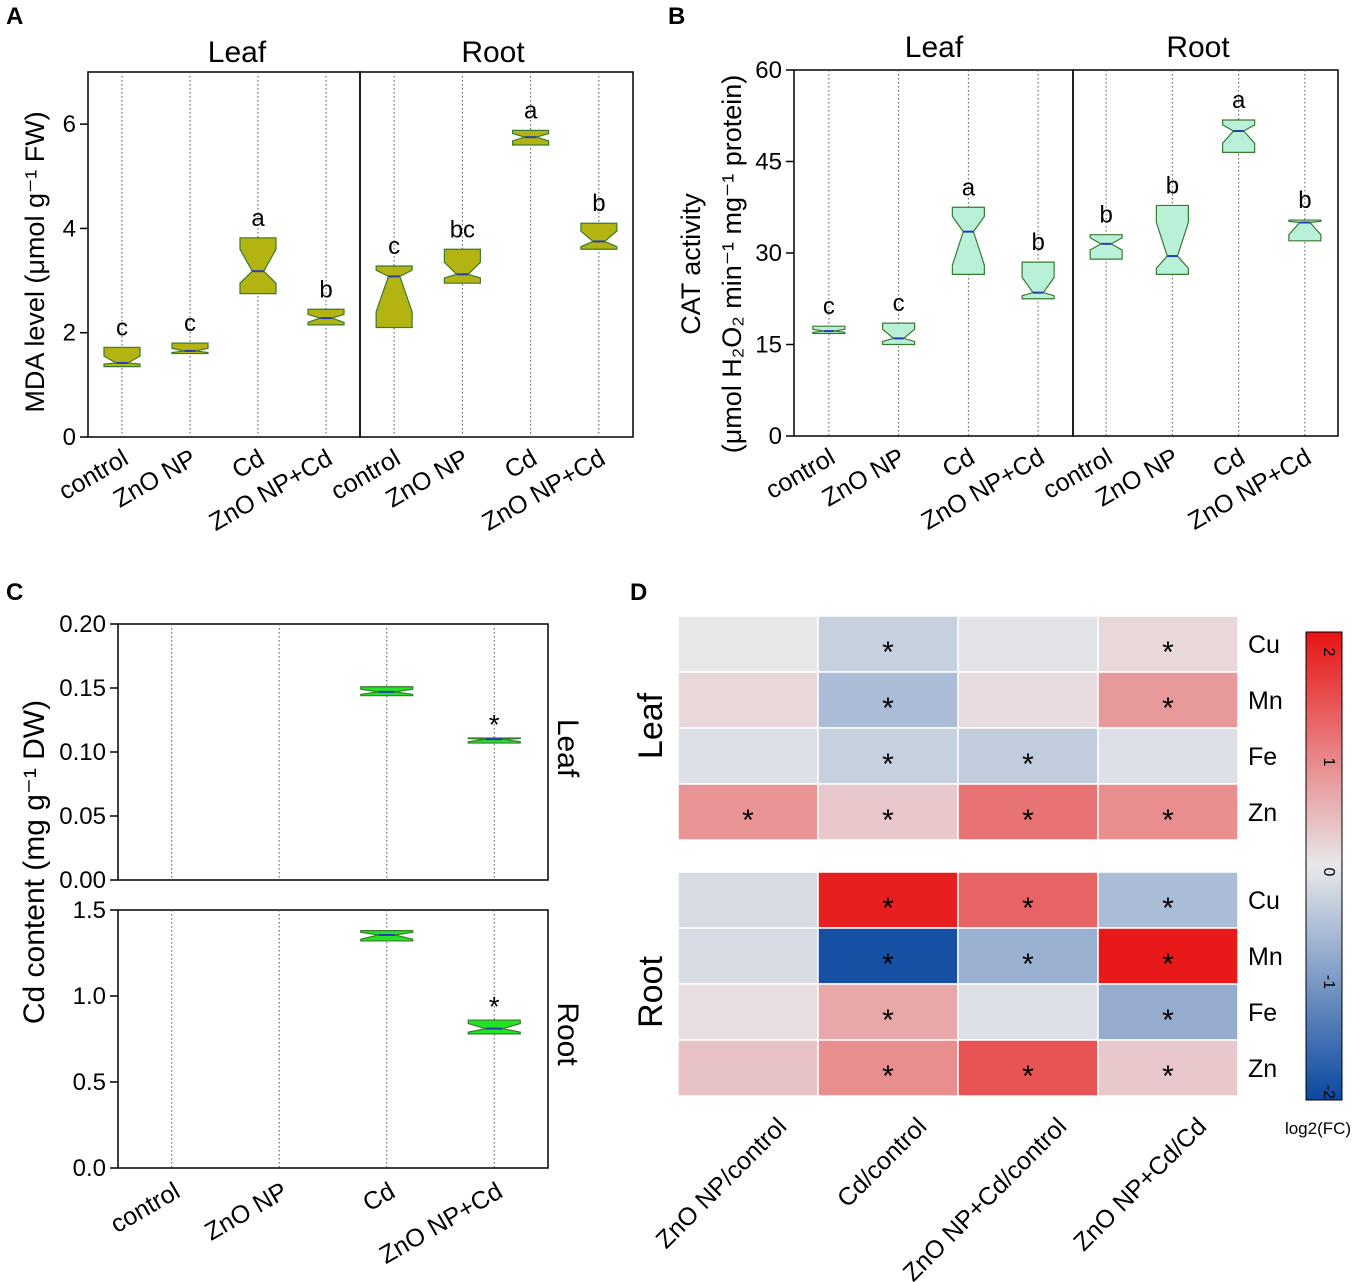 This screenshot has height=1282, width=1358. What do you see at coordinates (89, 1168) in the screenshot?
I see `C-root-y-tick-0: 0.0` at bounding box center [89, 1168].